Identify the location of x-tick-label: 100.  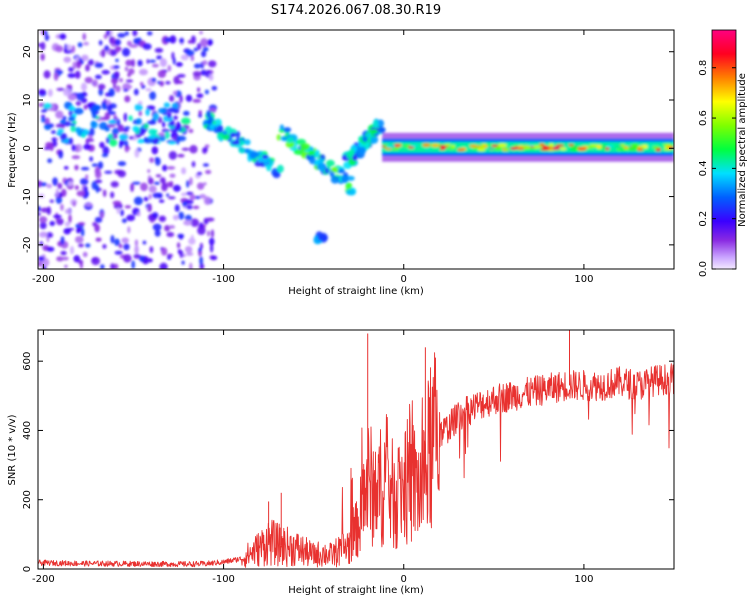
(583, 279).